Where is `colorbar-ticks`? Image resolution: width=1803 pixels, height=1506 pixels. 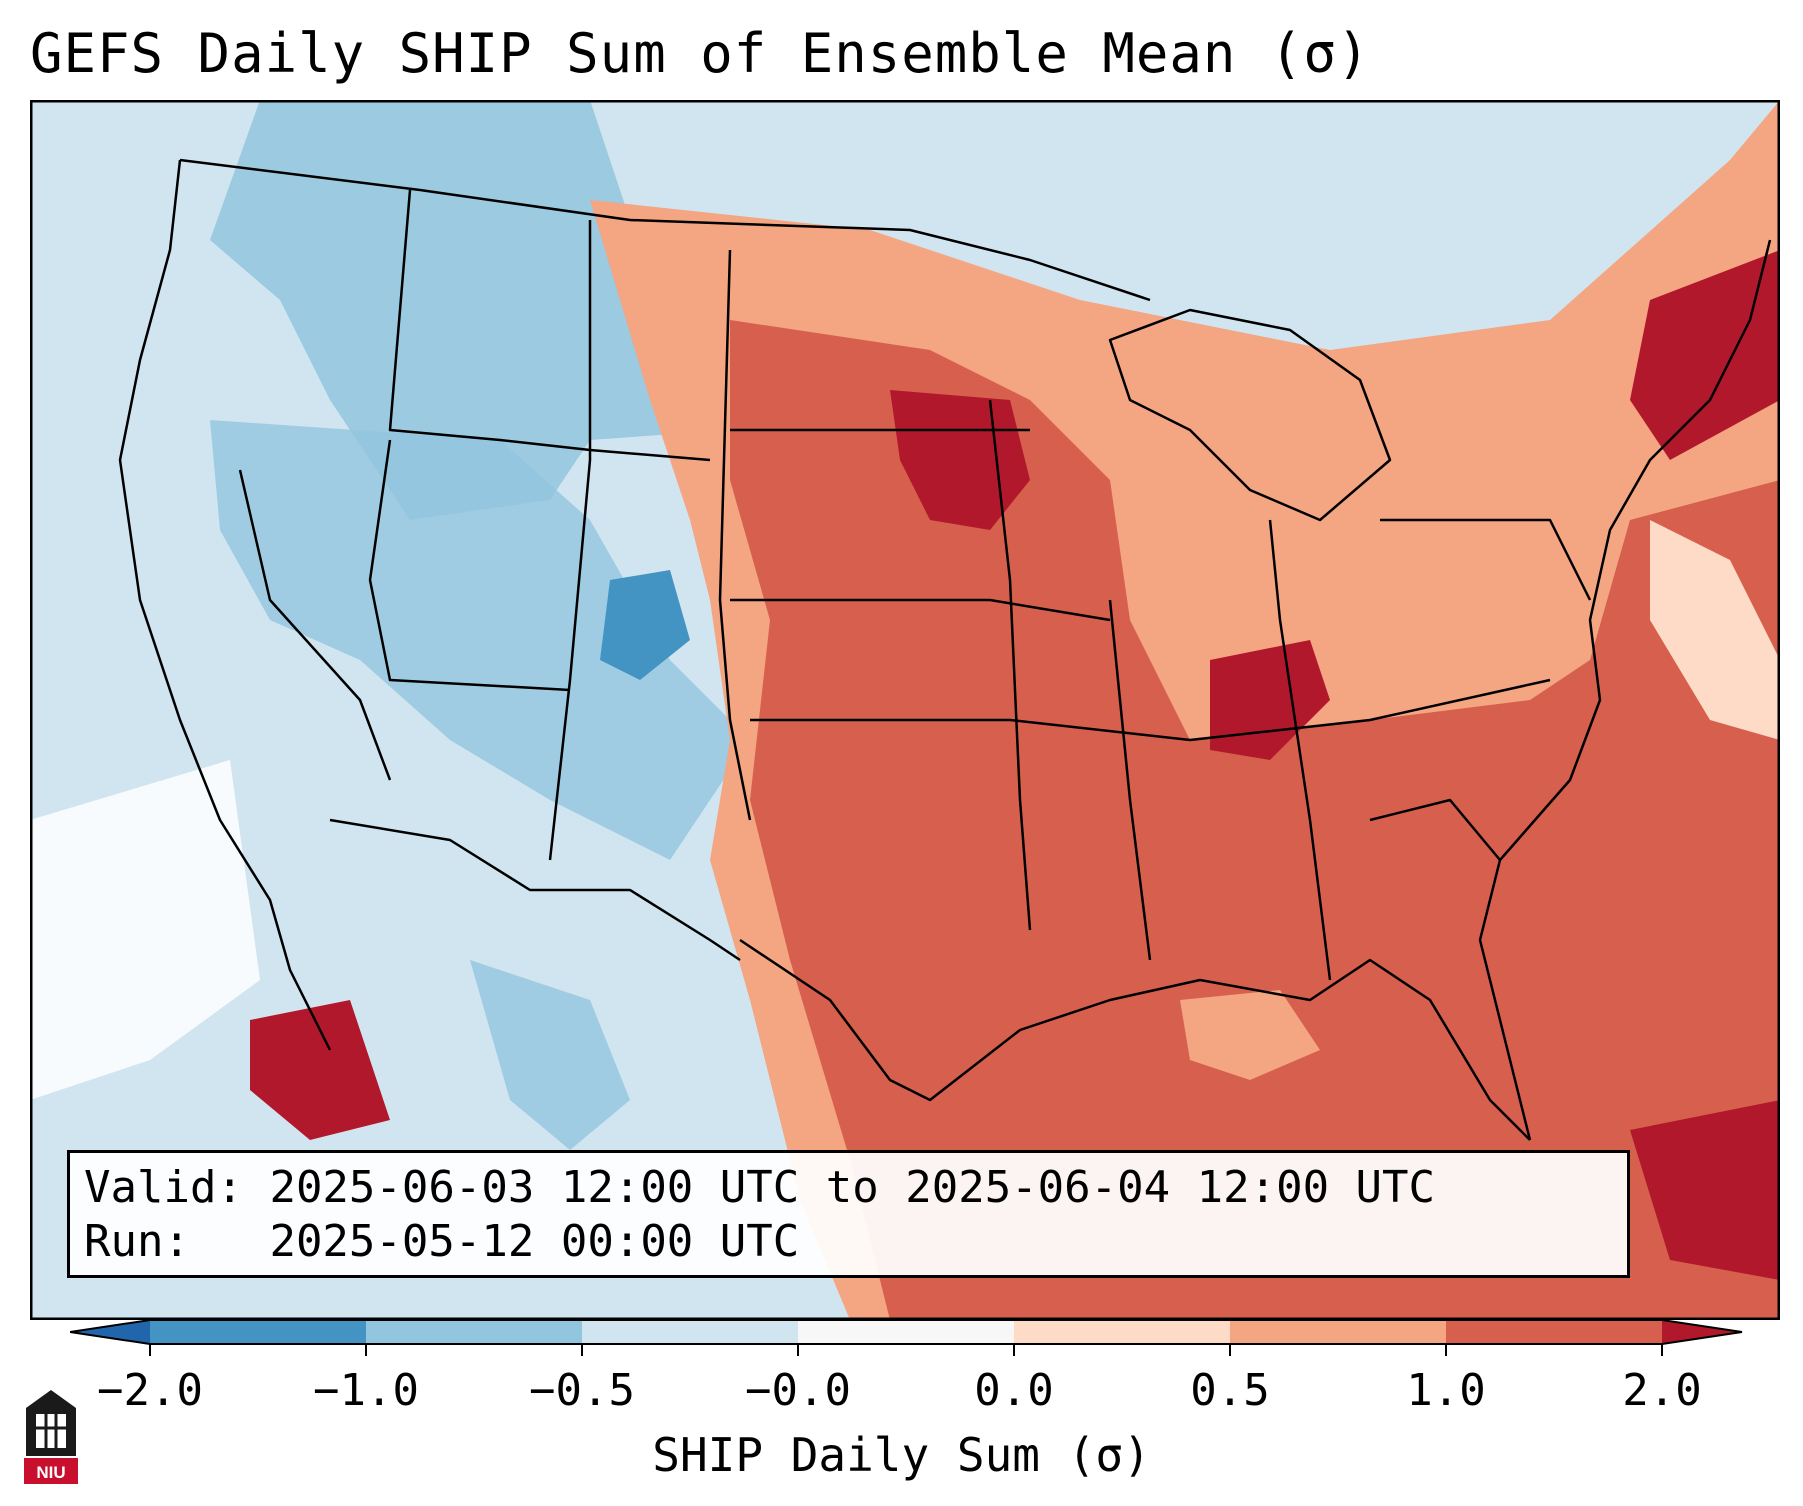 colorbar-ticks is located at coordinates (906, 1350).